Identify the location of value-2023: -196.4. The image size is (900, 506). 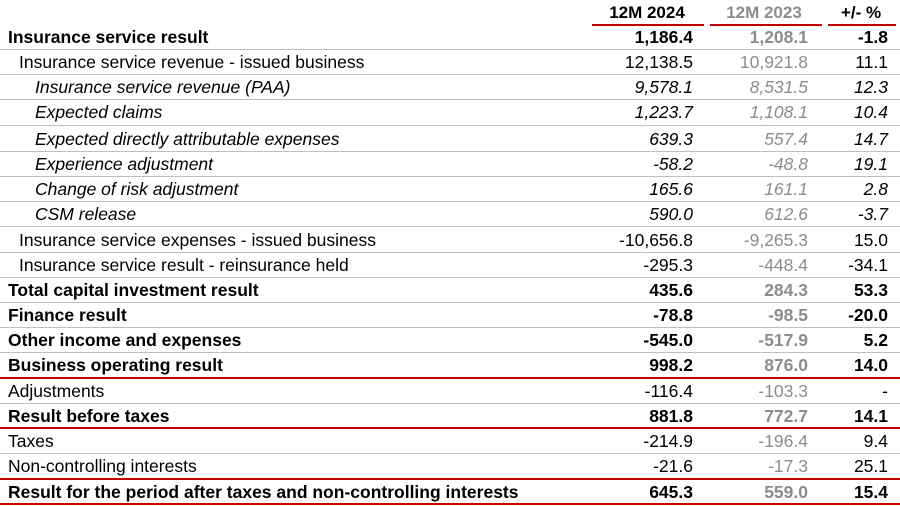
(783, 441).